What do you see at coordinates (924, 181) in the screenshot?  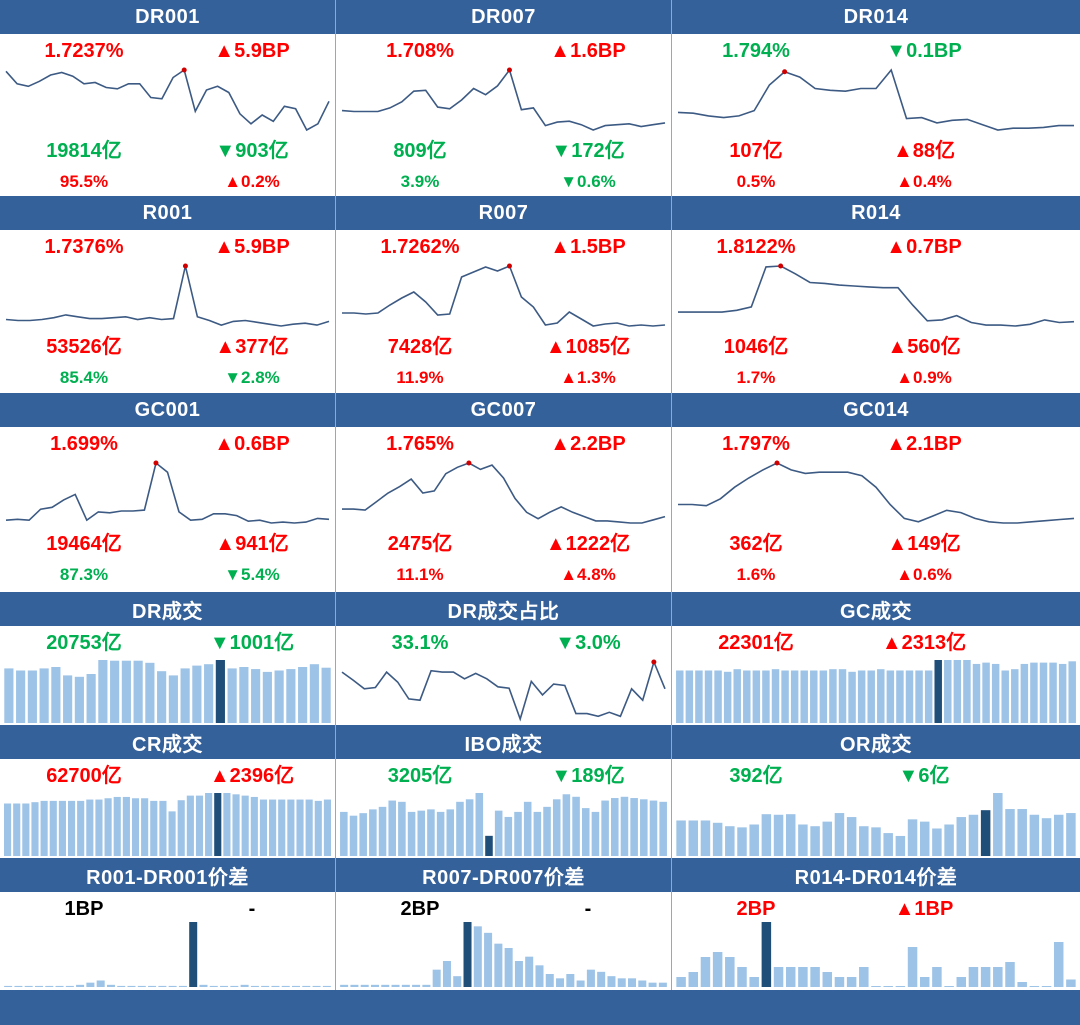 I see `share-change: ▲0.4%` at bounding box center [924, 181].